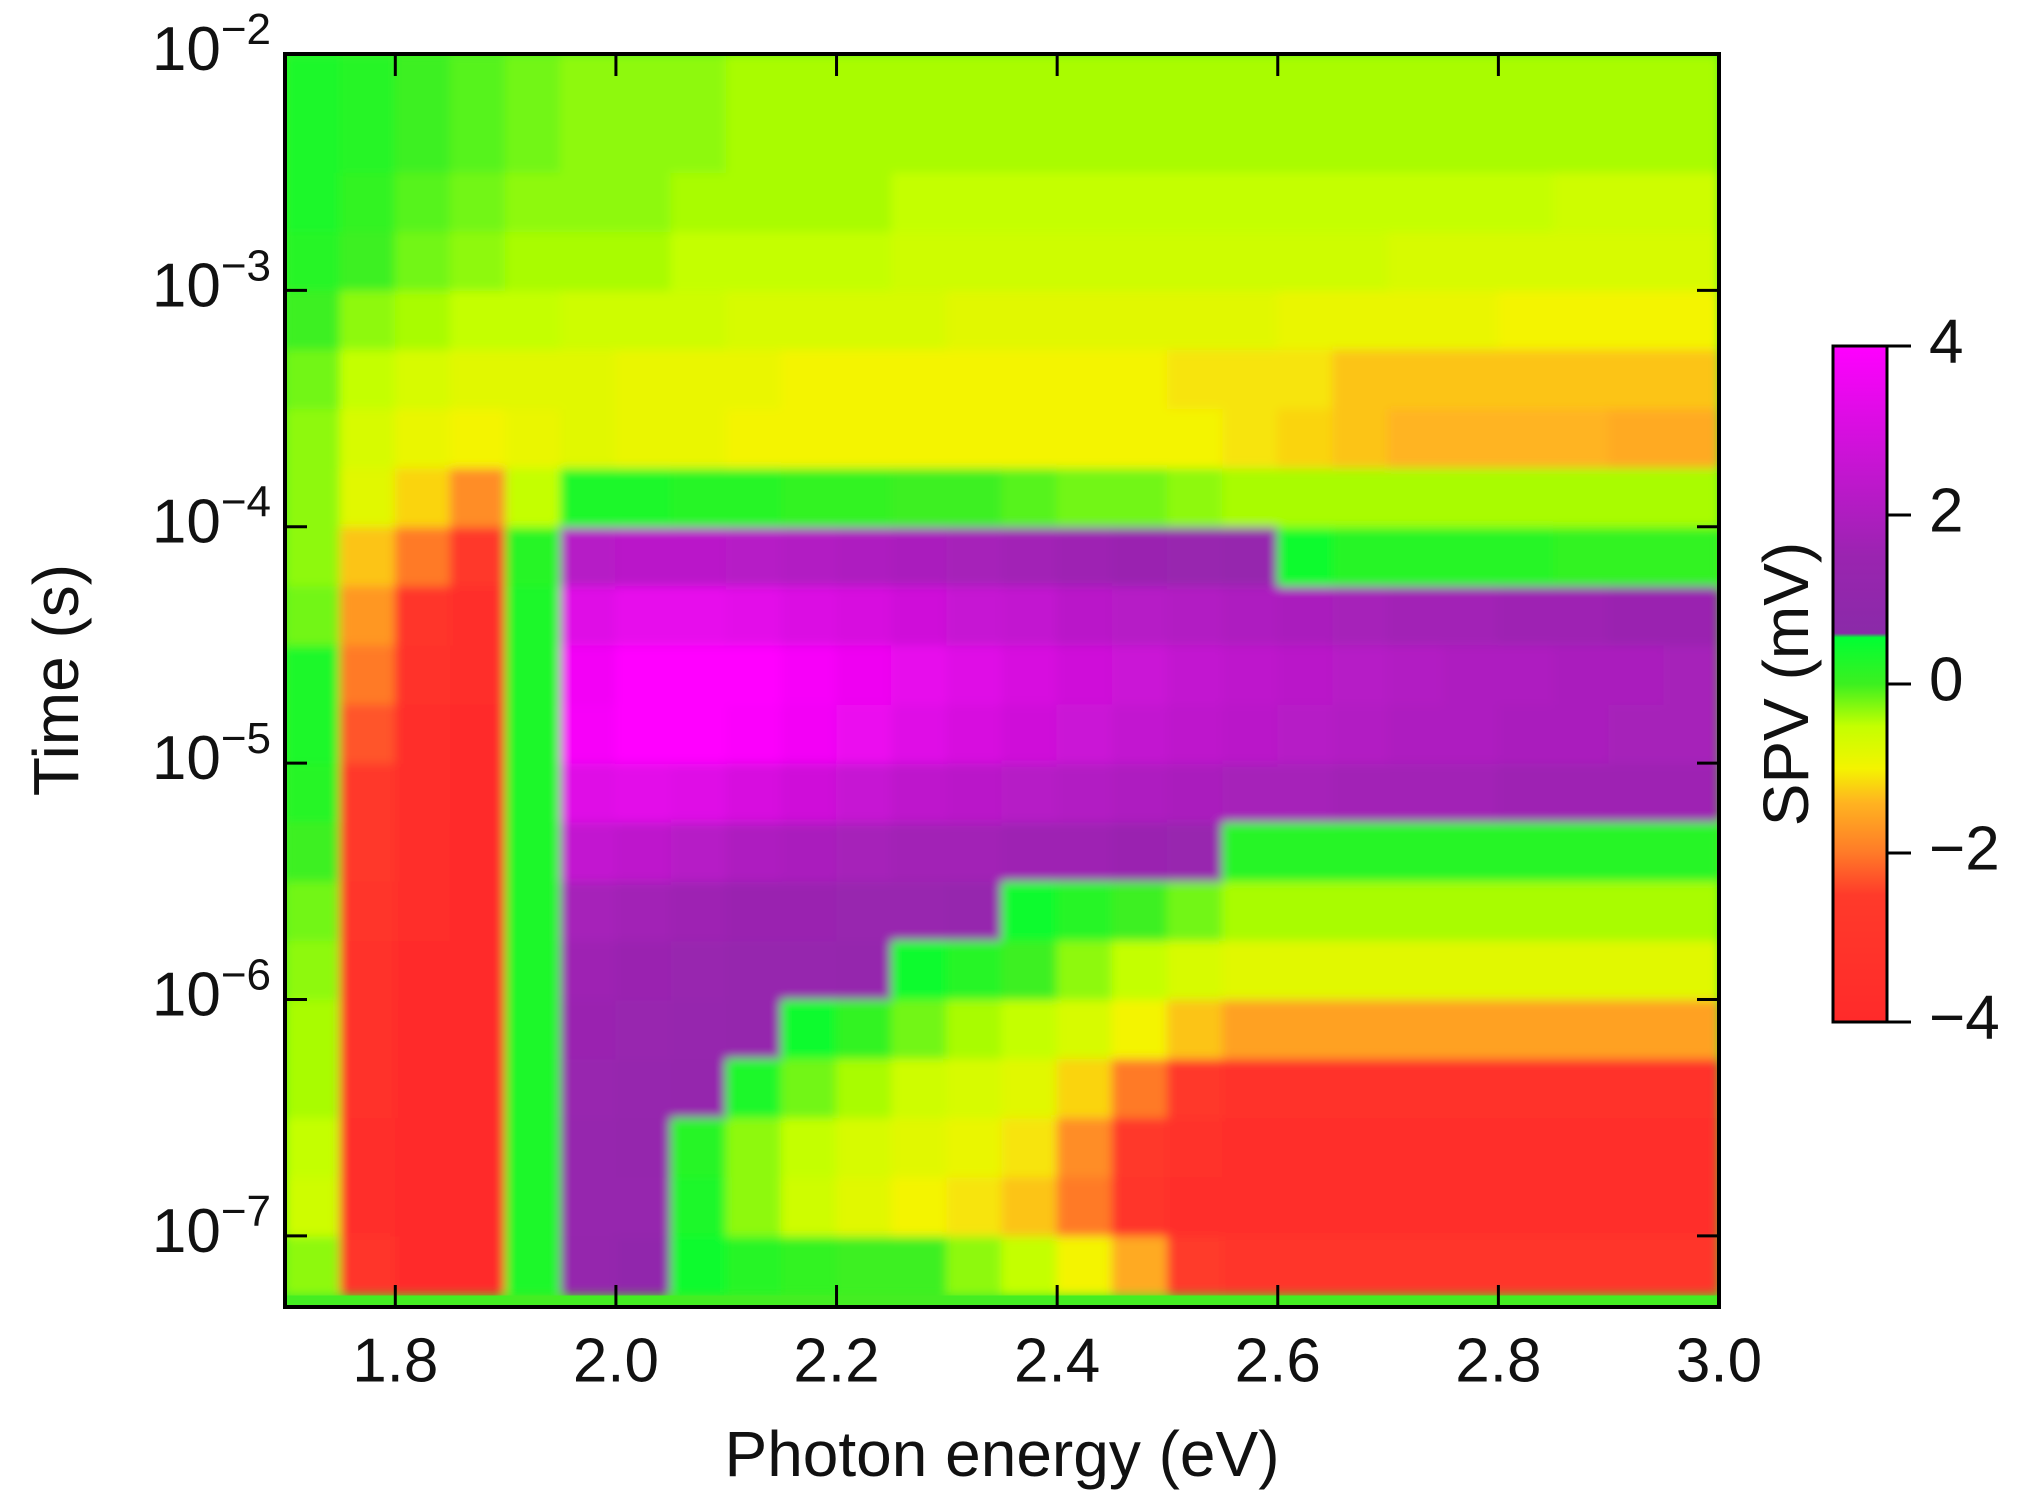  What do you see at coordinates (395, 1360) in the screenshot?
I see `x-tick-label: 1.8` at bounding box center [395, 1360].